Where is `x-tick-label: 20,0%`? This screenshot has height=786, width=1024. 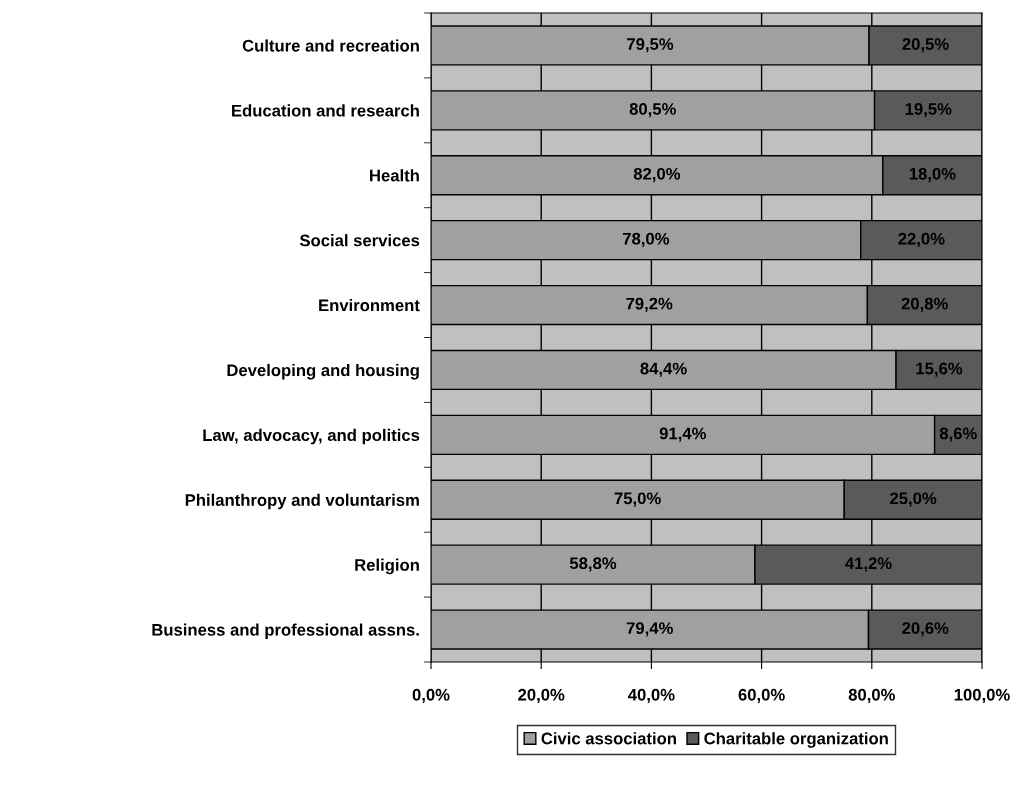
x-tick-label: 20,0% is located at coordinates (541, 696).